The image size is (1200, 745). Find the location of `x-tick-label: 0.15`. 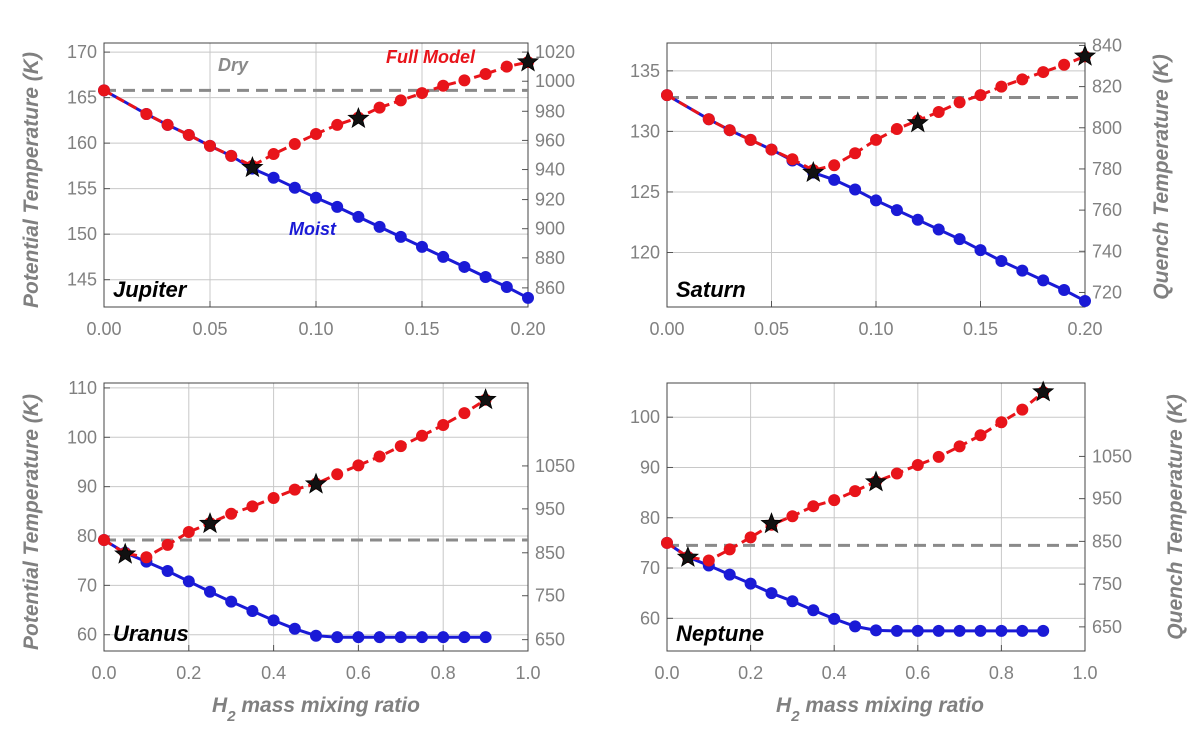

x-tick-label: 0.15 is located at coordinates (421, 329).